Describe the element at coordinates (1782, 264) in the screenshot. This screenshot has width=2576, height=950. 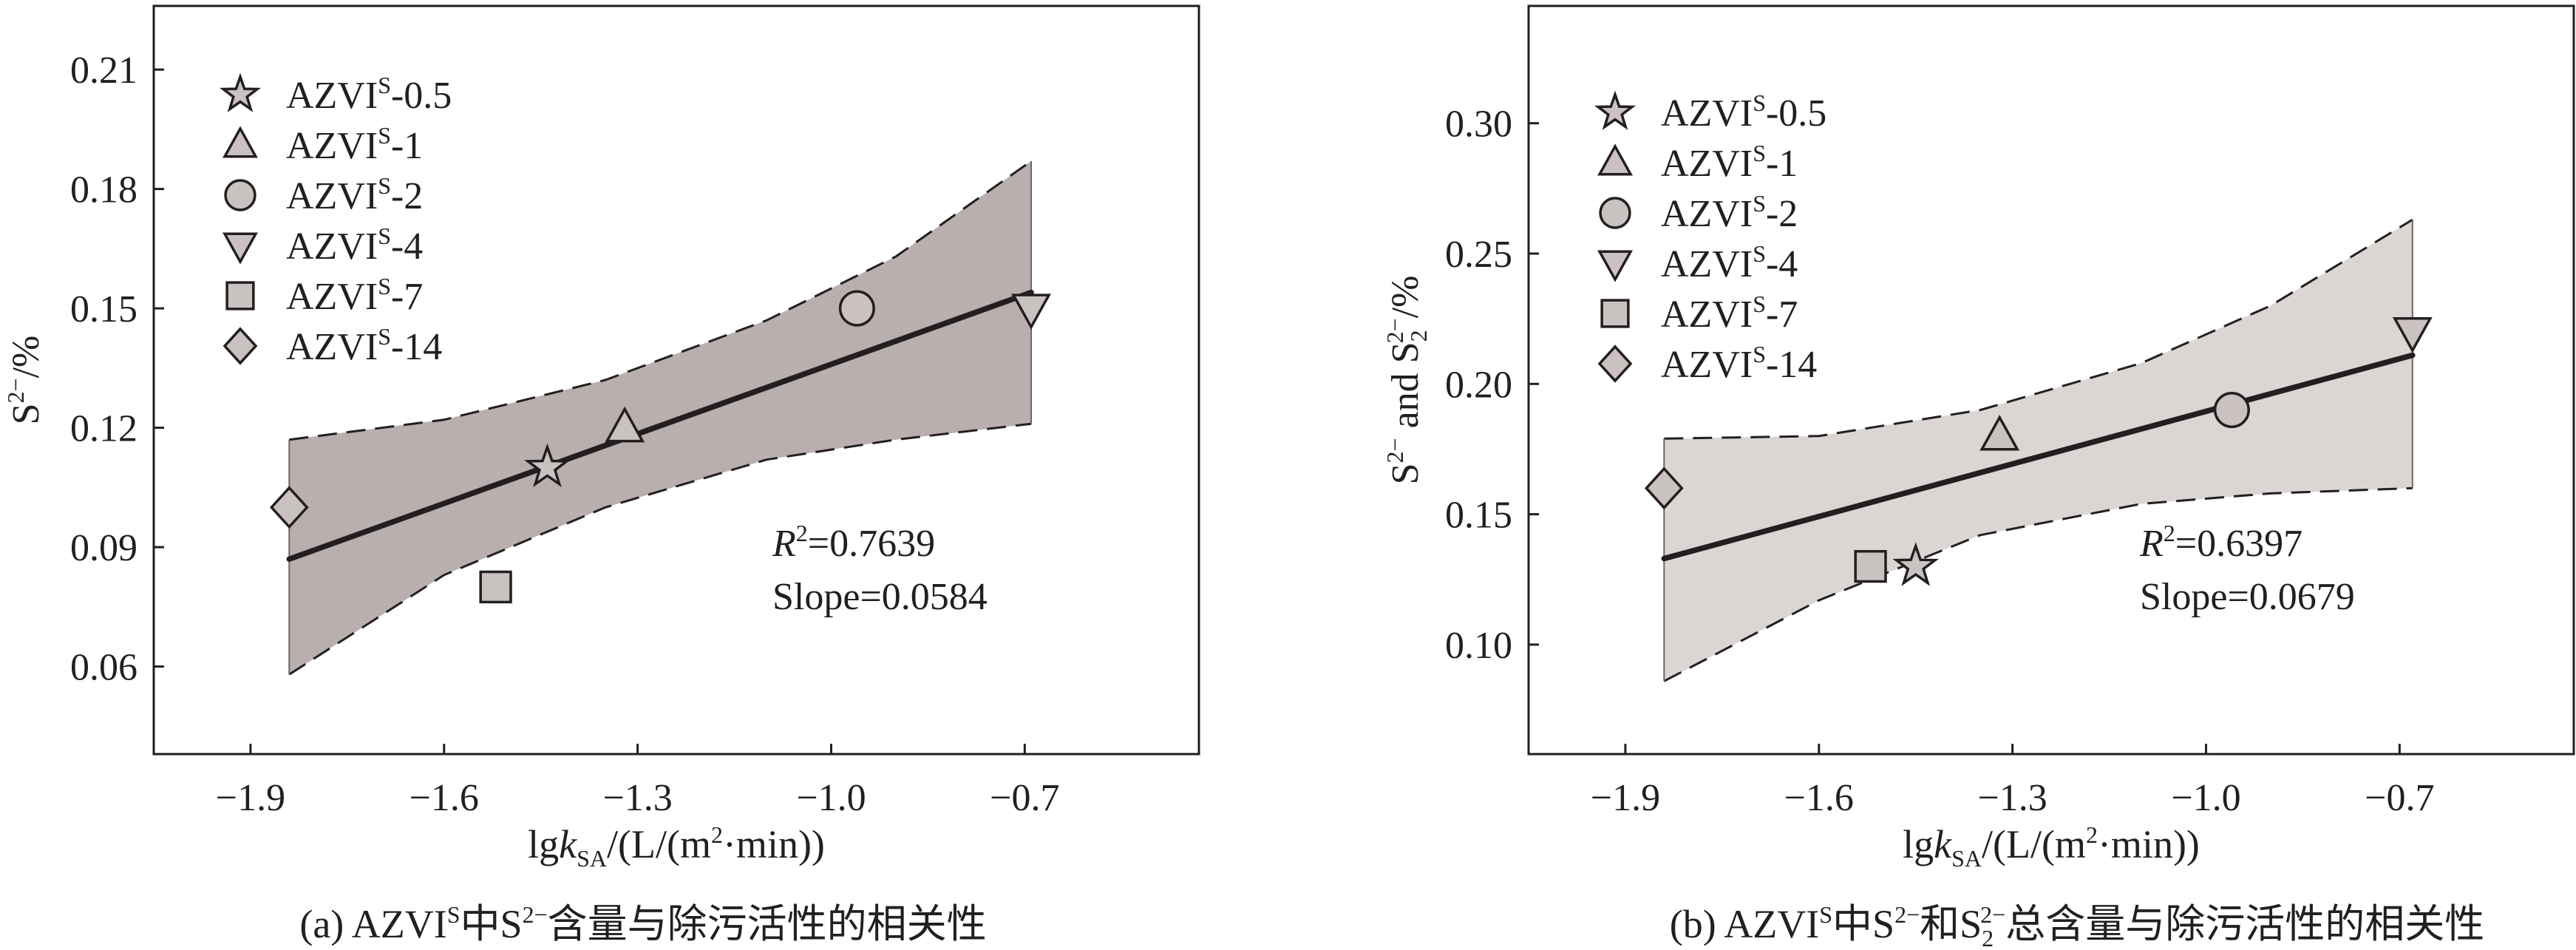
I see `text-fragment: -4` at that location.